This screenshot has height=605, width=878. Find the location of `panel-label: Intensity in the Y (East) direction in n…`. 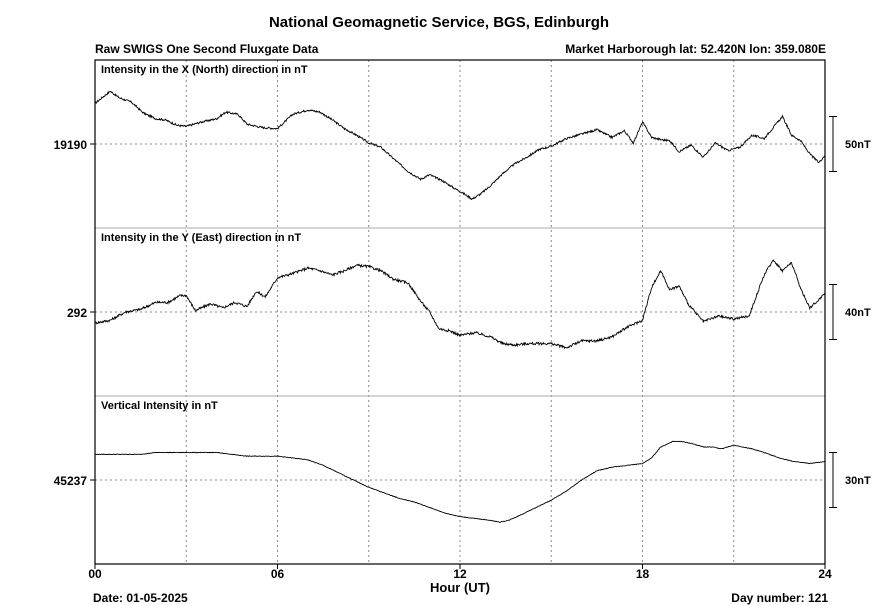

panel-label: Intensity in the Y (East) direction in n… is located at coordinates (201, 238).